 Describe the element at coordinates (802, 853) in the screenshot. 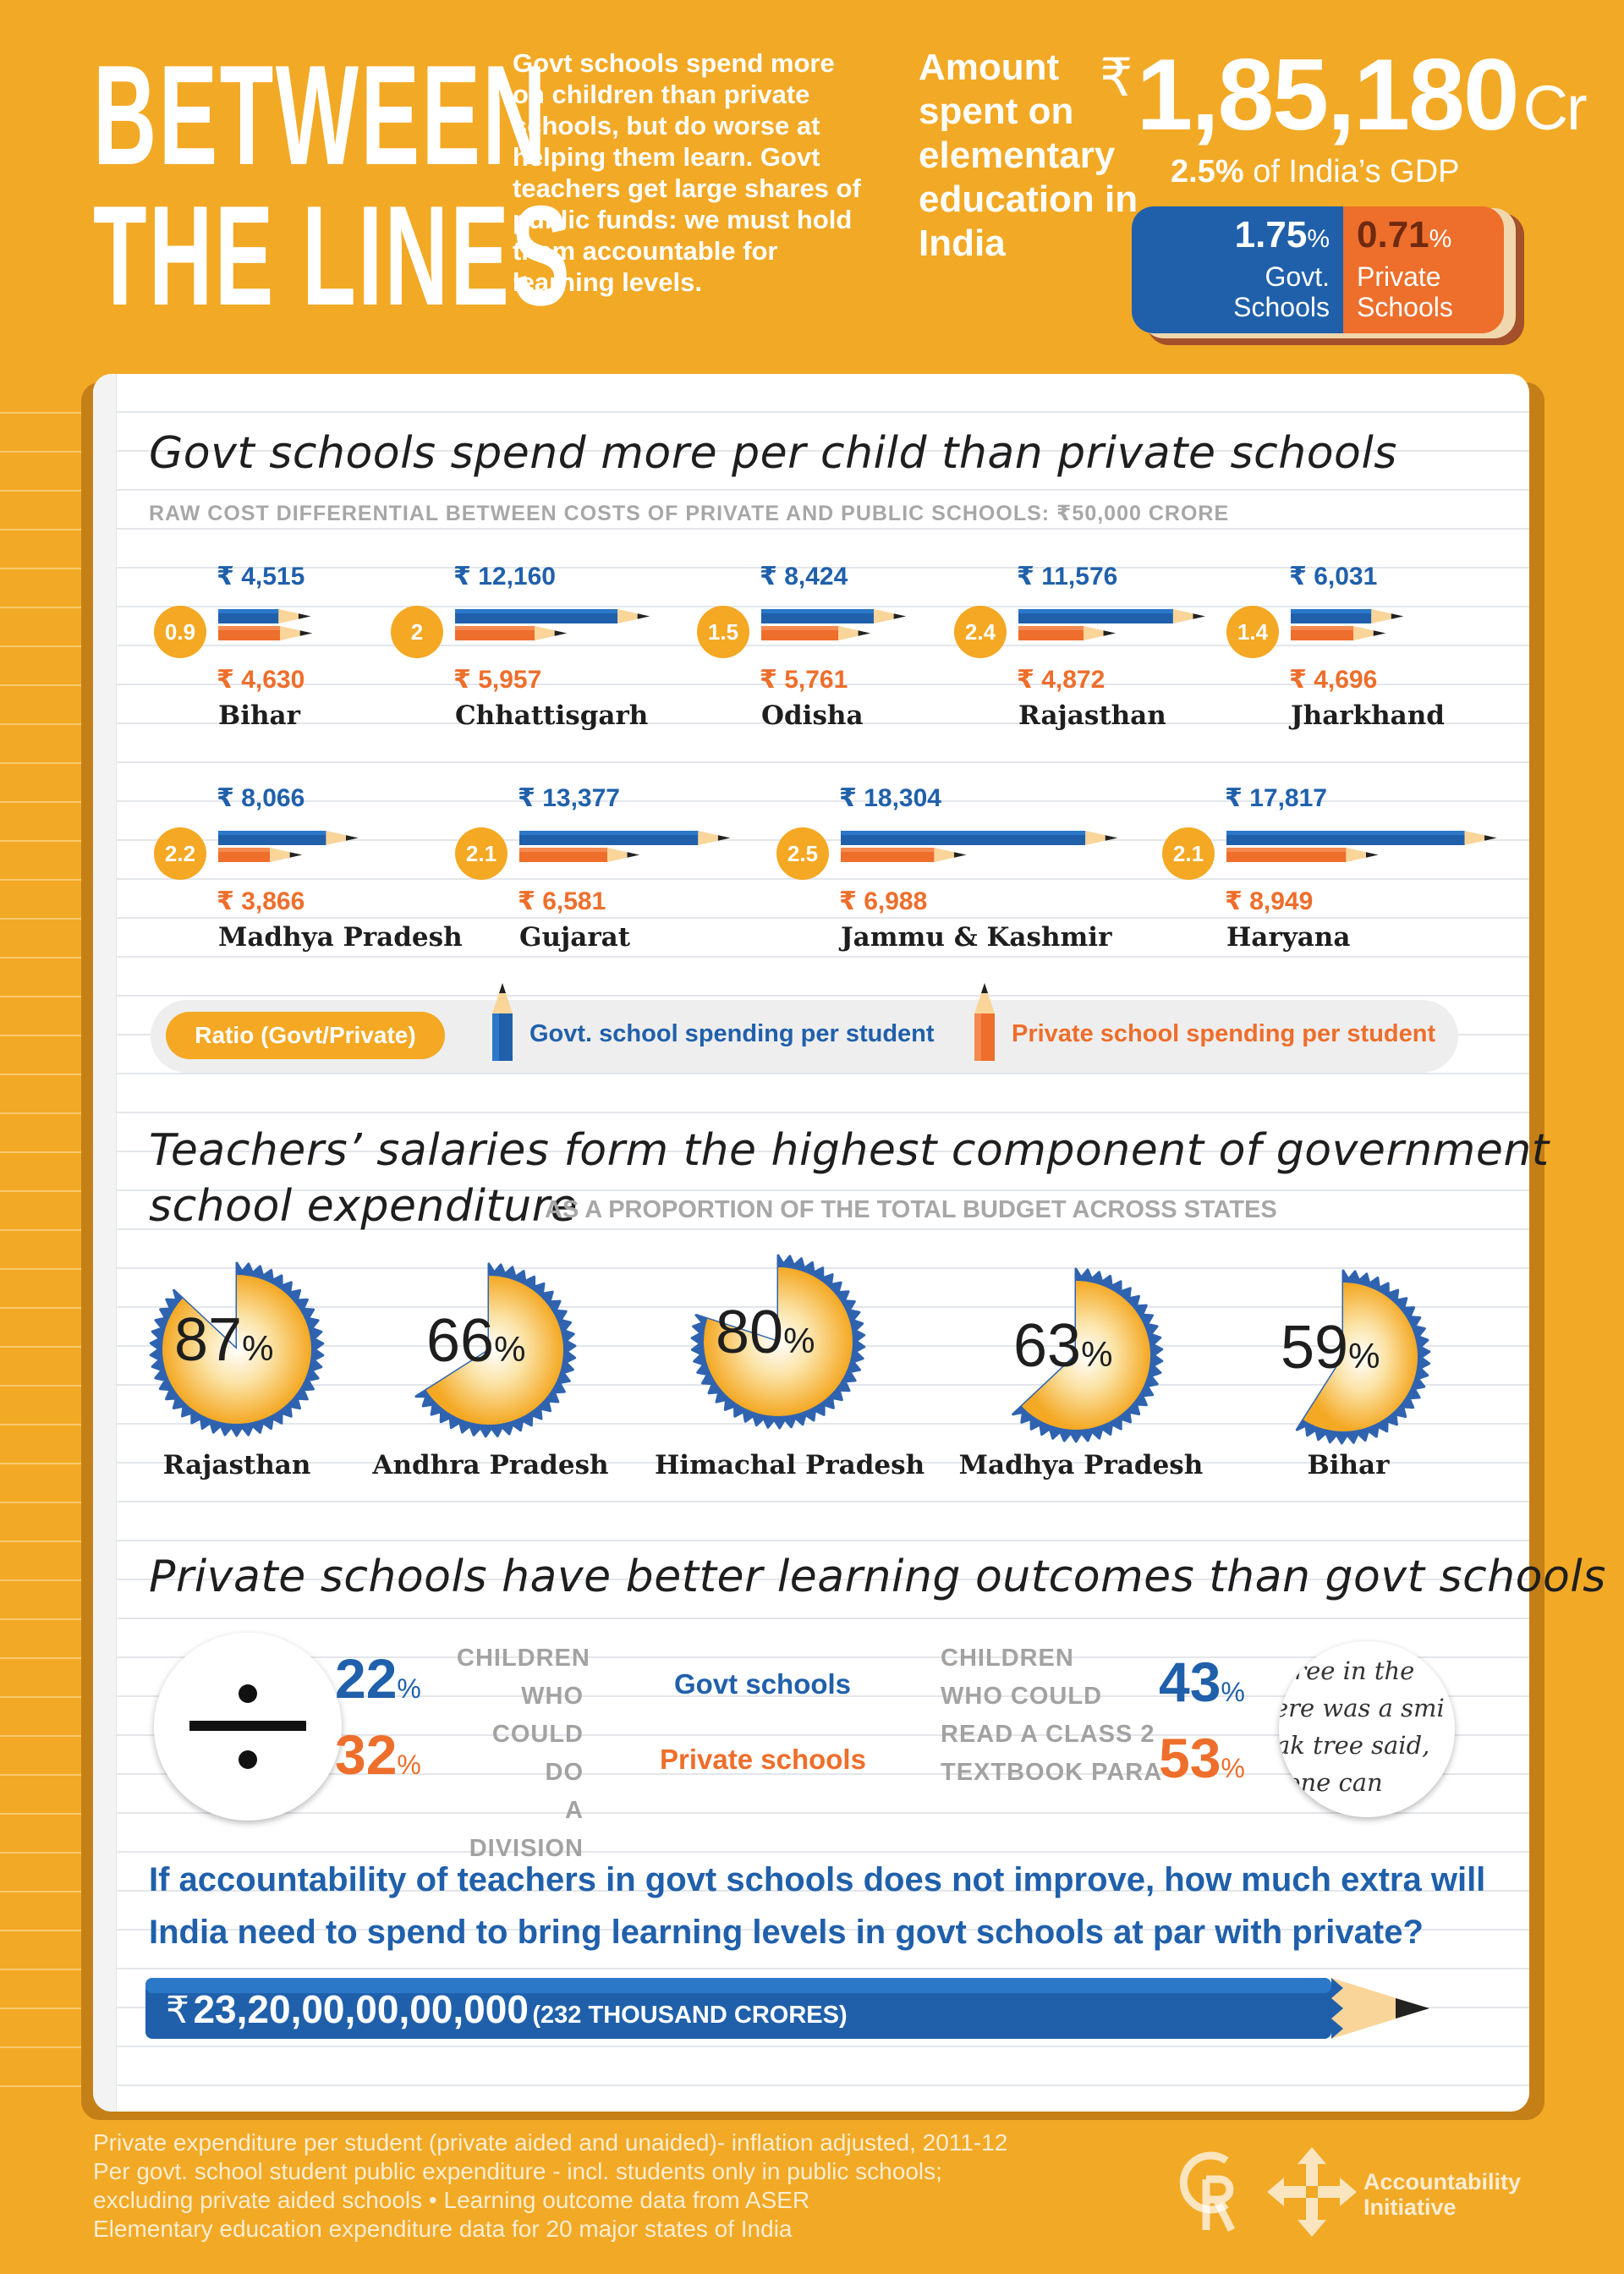

I see `ratio-badge: 2.5` at that location.